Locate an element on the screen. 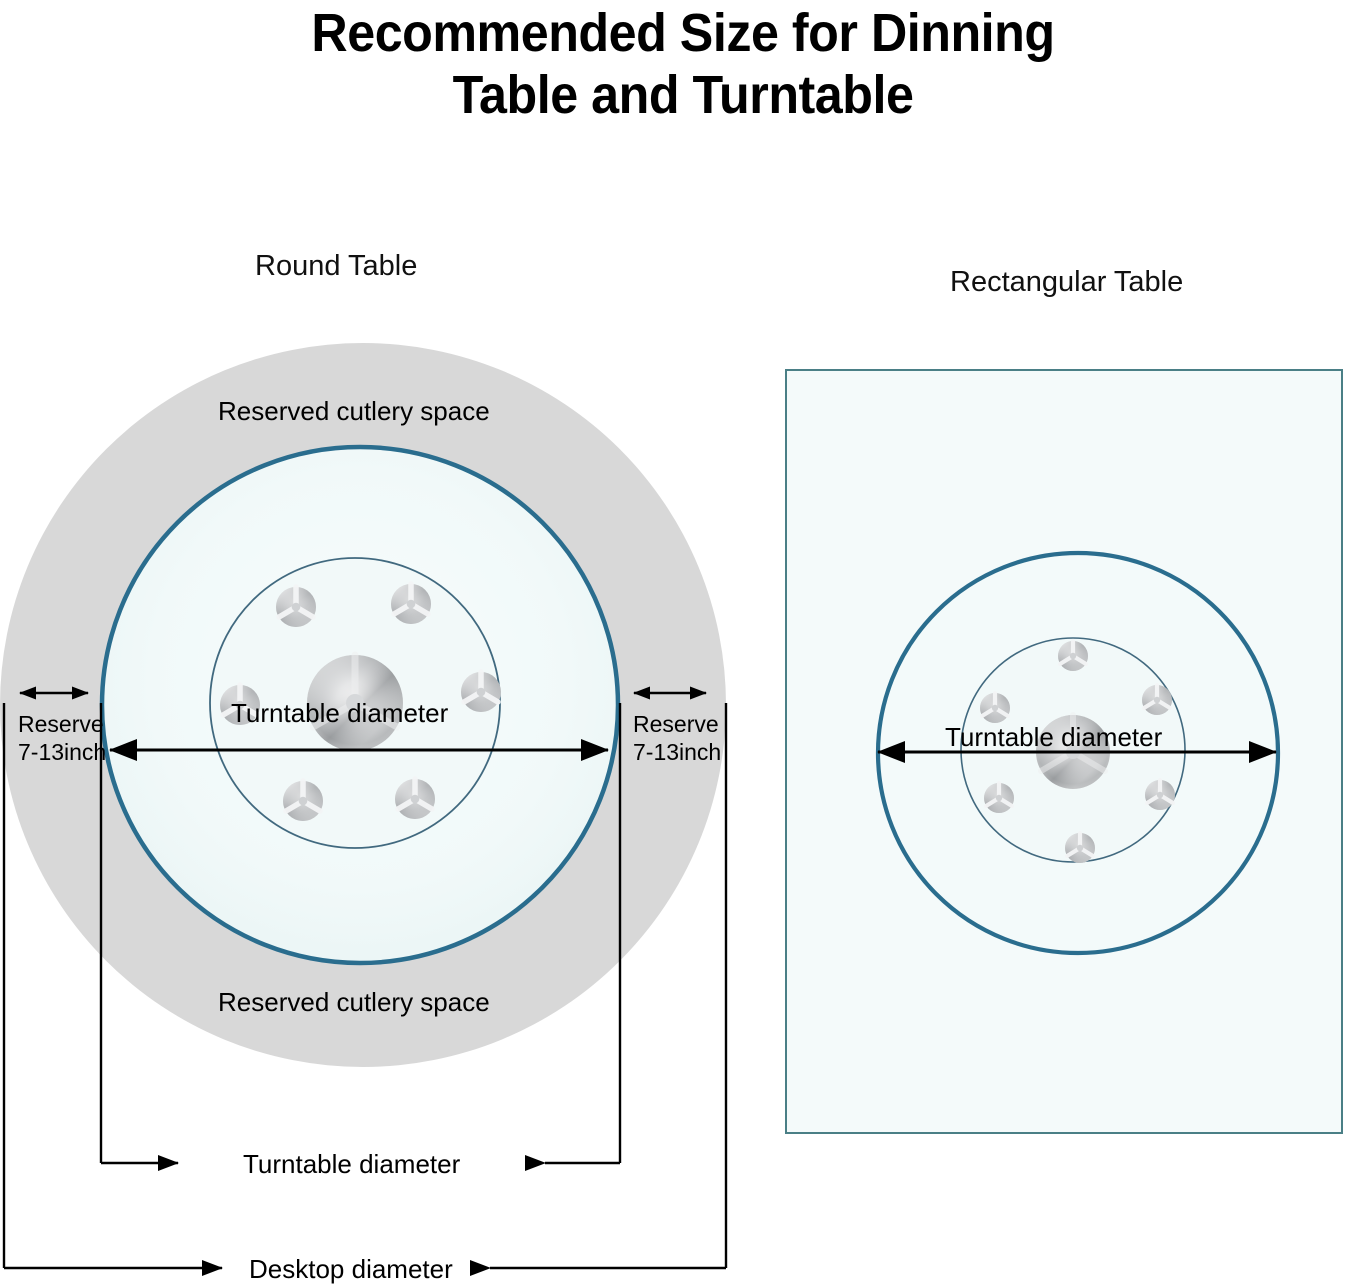  turntable-diameter-dimension-label: Turntable diameter is located at coordinates (352, 1164).